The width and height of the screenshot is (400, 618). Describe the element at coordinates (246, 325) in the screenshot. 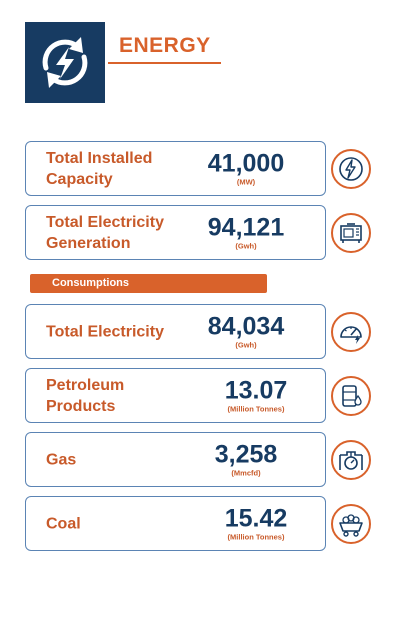

I see `card-value: 84,034` at that location.